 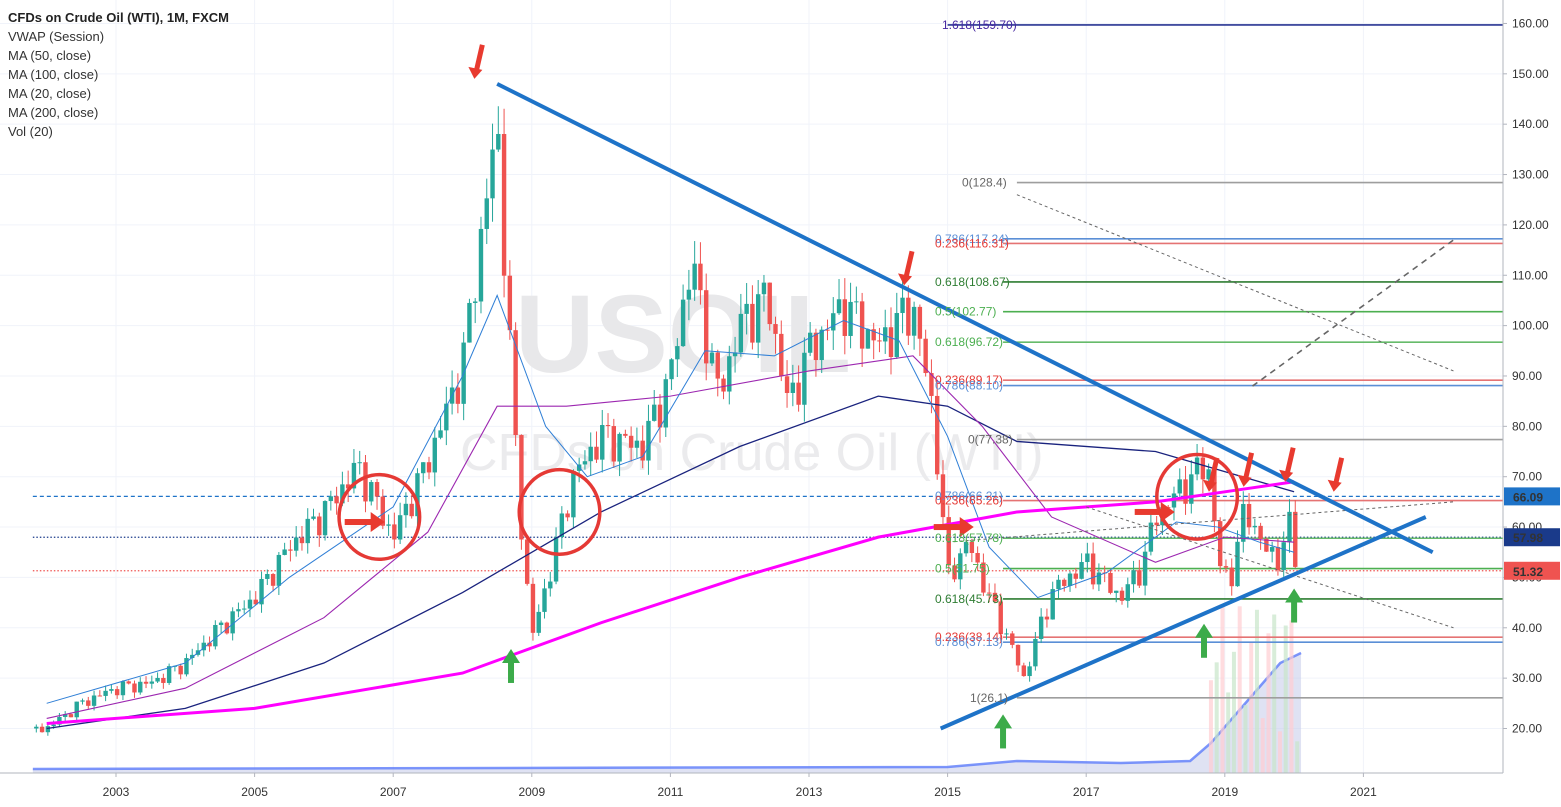 What do you see at coordinates (1532, 403) in the screenshot?
I see `price-axis-bg` at bounding box center [1532, 403].